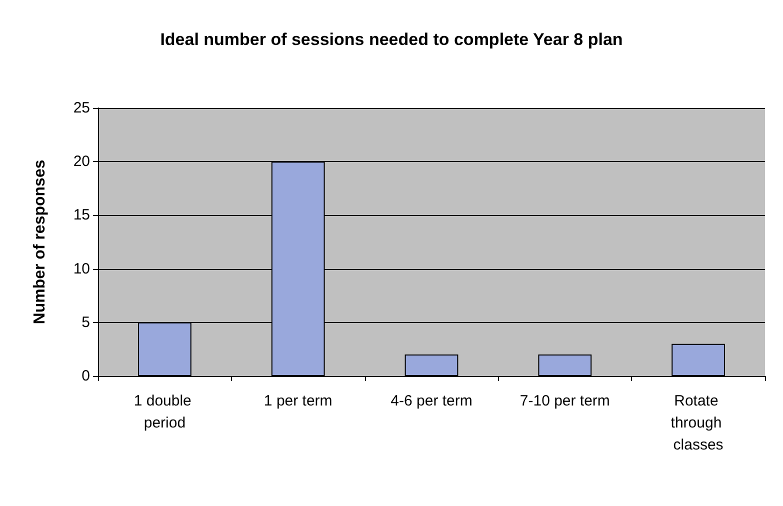  Describe the element at coordinates (698, 423) in the screenshot. I see `x-tick-label: Rotate through classes` at that location.